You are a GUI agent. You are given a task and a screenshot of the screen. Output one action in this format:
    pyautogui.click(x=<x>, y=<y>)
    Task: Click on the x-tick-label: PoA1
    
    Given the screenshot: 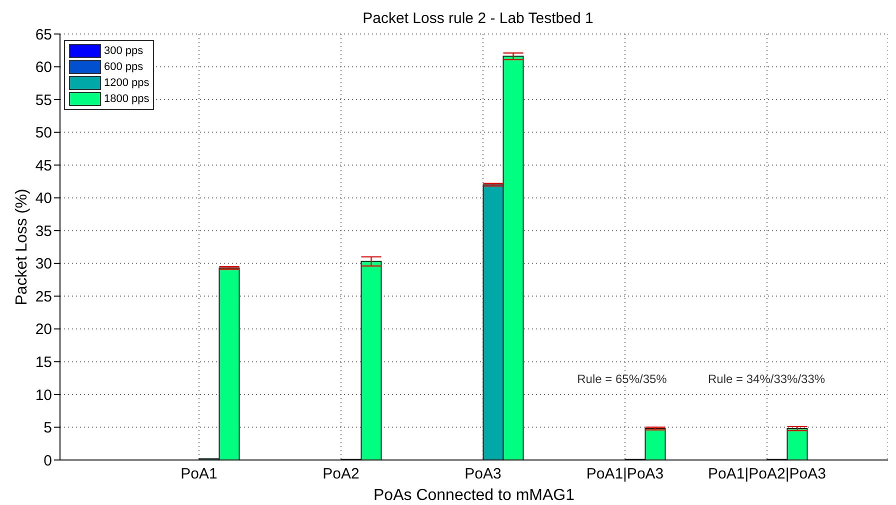 What is the action you would take?
    pyautogui.click(x=199, y=474)
    